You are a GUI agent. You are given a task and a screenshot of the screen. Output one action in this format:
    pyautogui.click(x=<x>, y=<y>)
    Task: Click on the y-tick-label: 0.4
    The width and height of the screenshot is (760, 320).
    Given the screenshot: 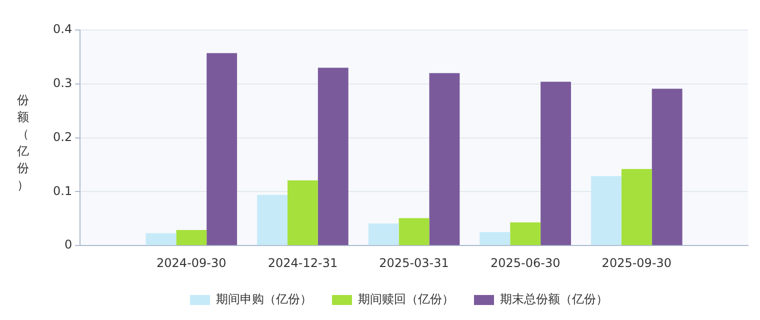 What is the action you would take?
    pyautogui.click(x=62, y=29)
    